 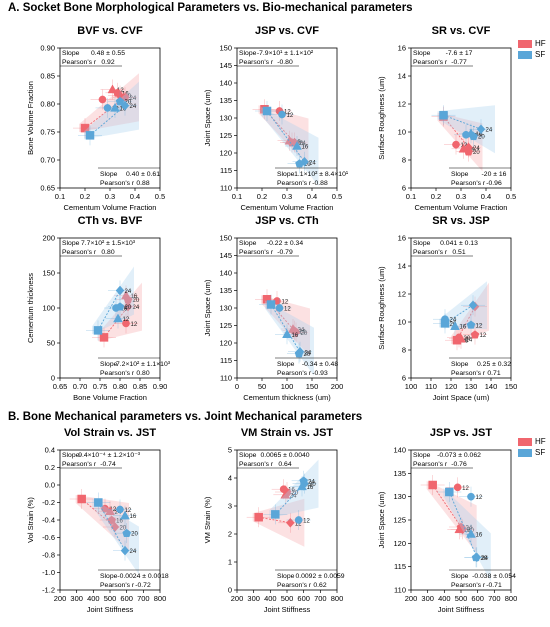 I want to click on y-tick-label: 0.0, so click(x=50, y=485).